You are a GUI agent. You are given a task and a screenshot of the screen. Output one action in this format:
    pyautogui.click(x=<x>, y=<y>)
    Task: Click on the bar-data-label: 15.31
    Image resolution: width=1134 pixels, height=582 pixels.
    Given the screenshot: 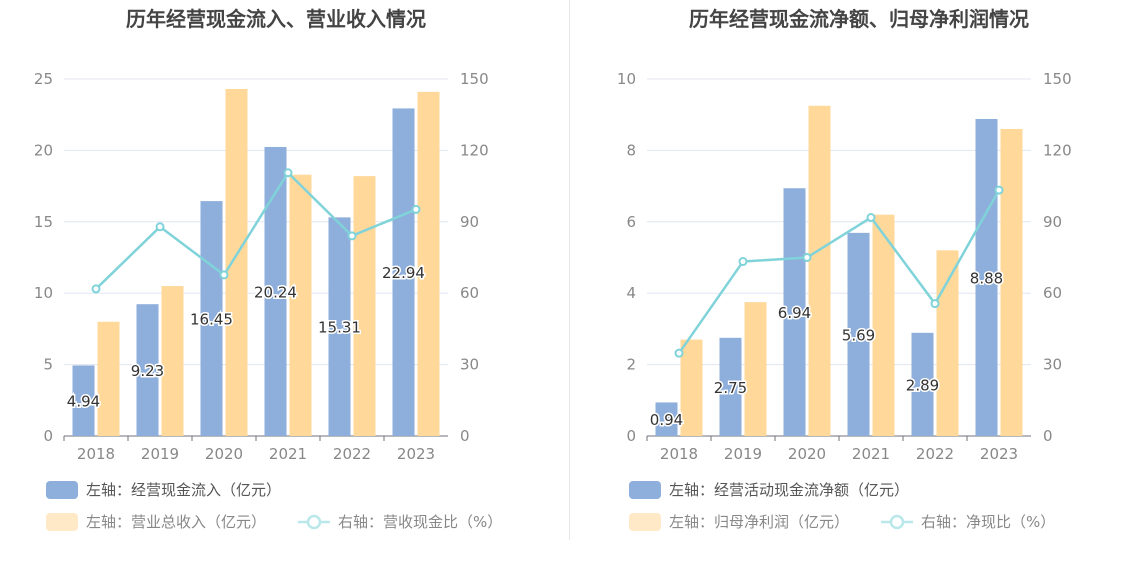 What is the action you would take?
    pyautogui.click(x=339, y=328)
    